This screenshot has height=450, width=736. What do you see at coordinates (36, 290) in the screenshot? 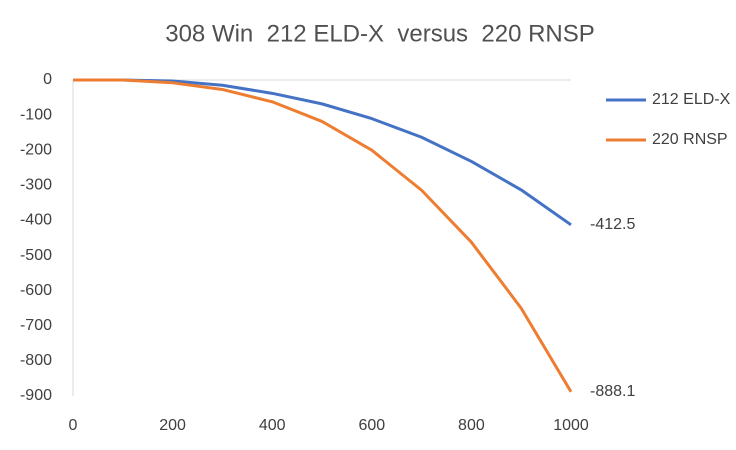
I see `y-tick-label: -600` at bounding box center [36, 290].